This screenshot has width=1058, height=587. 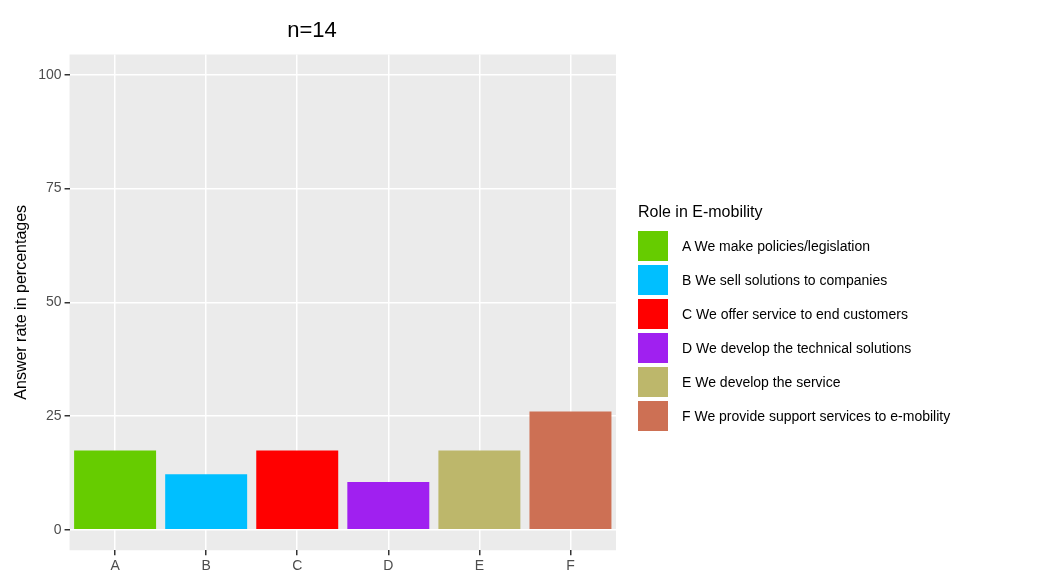 What do you see at coordinates (797, 348) in the screenshot?
I see `legend-label: D We develop the technical solutions` at bounding box center [797, 348].